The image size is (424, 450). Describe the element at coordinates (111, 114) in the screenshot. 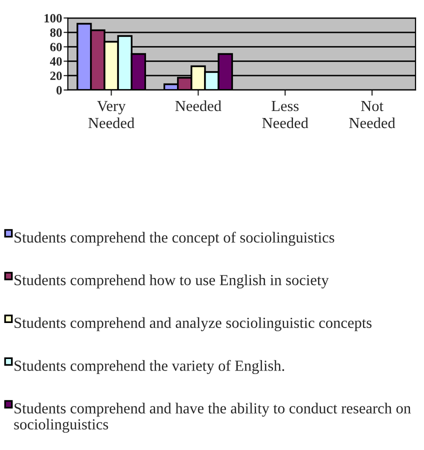

I see `x-tick-label: Very Needed` at that location.